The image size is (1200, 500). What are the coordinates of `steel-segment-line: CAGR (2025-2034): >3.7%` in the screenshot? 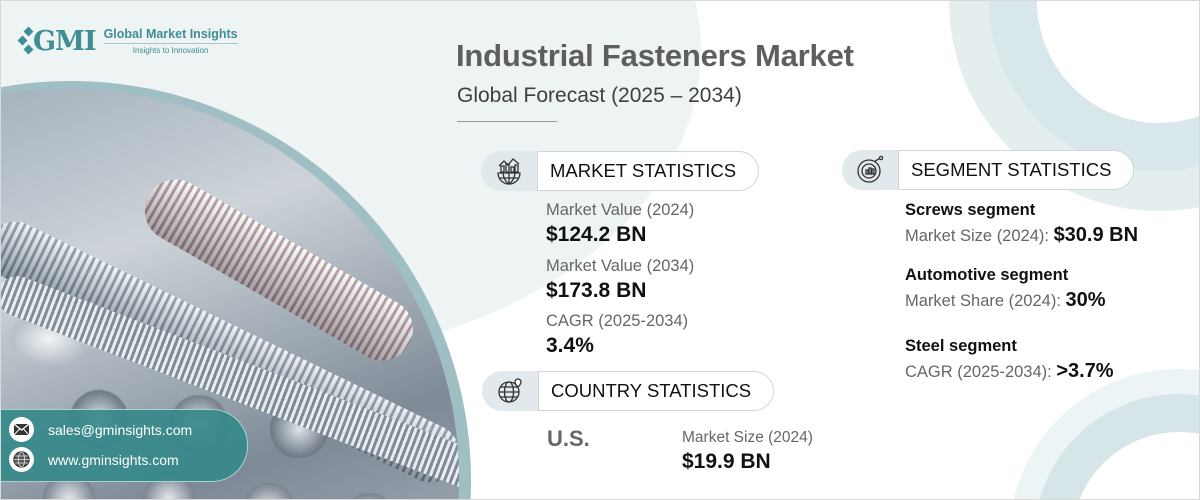 It's located at (1009, 371).